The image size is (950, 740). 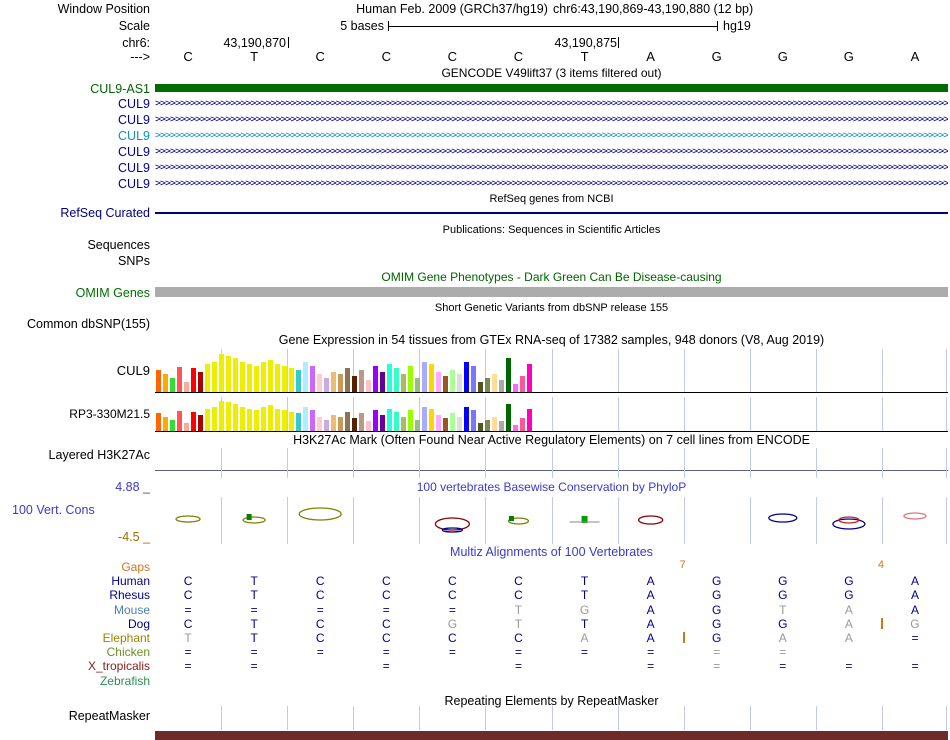 What do you see at coordinates (120, 89) in the screenshot?
I see `gene-label-cul9as1: CUL9-AS1` at bounding box center [120, 89].